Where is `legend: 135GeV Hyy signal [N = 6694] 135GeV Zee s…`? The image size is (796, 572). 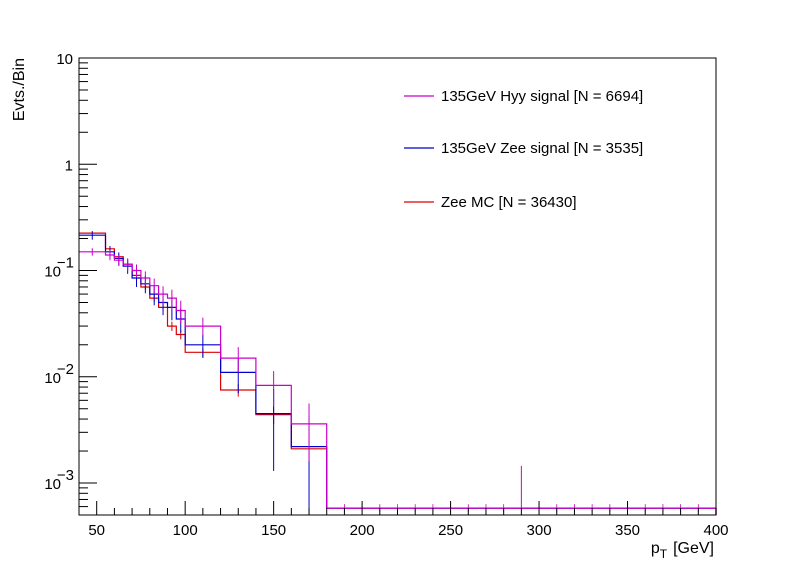
legend: 135GeV Hyy signal [N = 6694] 135GeV Zee s… is located at coordinates (523, 149).